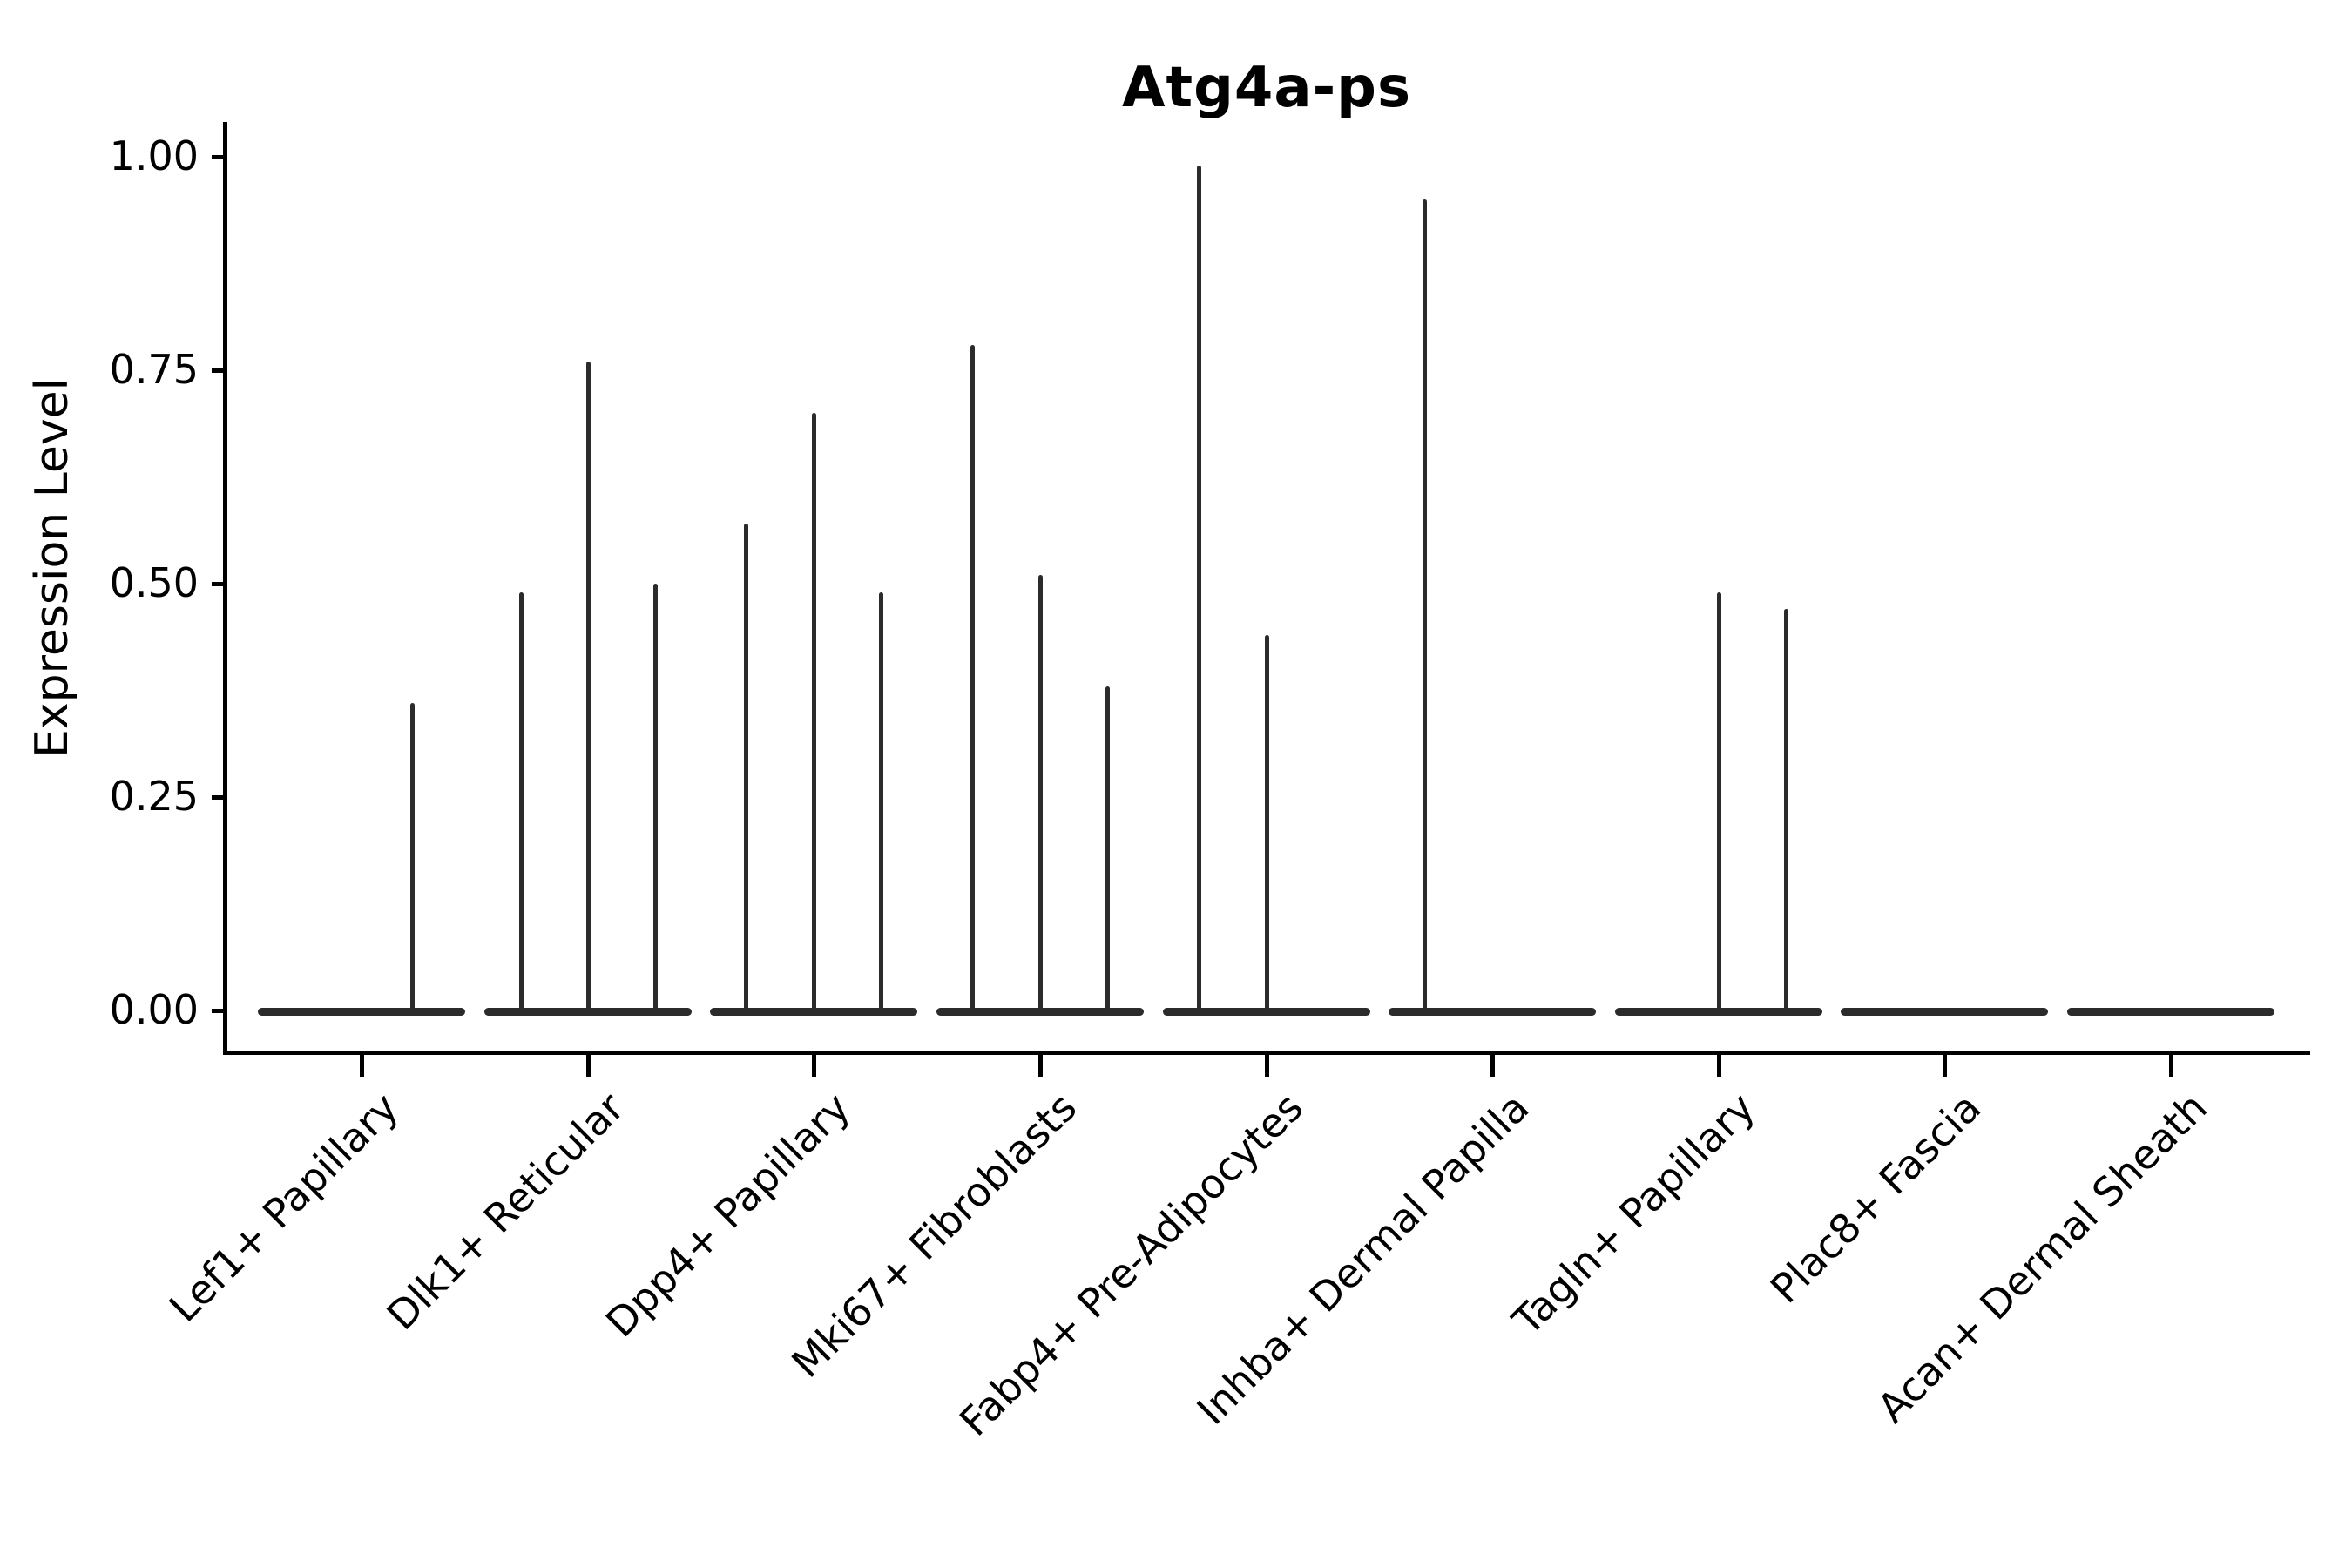 The width and height of the screenshot is (2352, 1568). Describe the element at coordinates (225, 588) in the screenshot. I see `y-axis-line` at that location.